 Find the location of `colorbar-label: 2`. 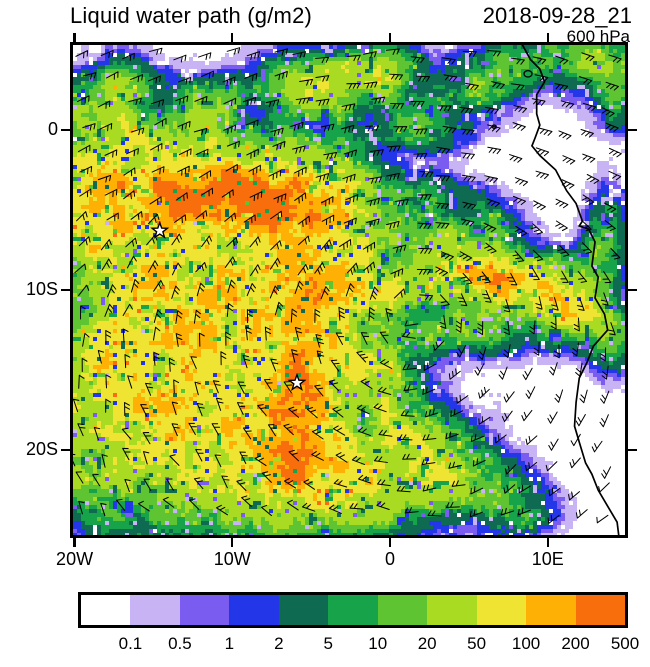

colorbar-label: 2 is located at coordinates (279, 643).